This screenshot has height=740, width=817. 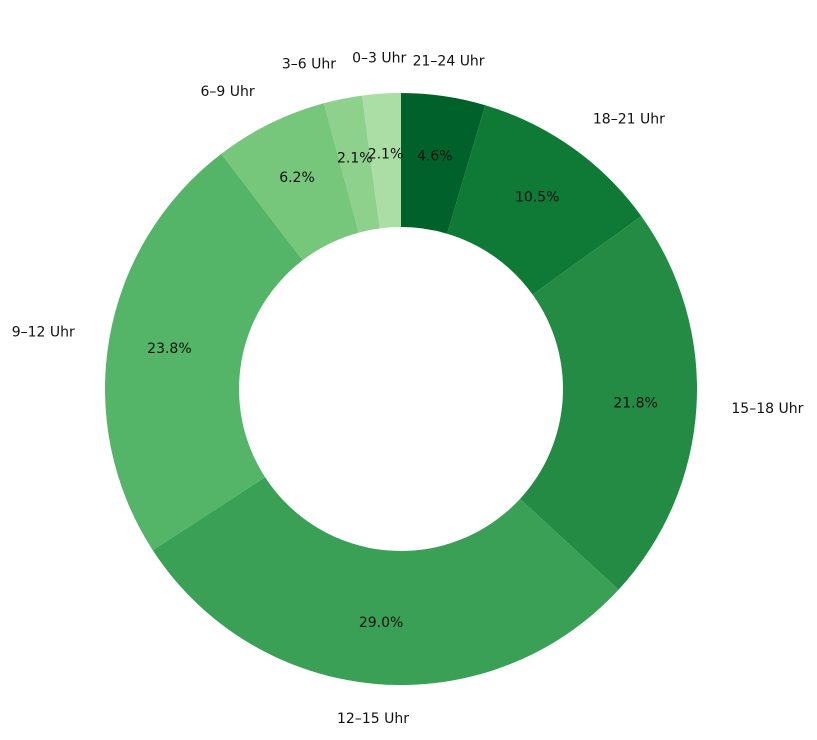 I want to click on percent-label-9-12-uhr: 23.8%, so click(x=169, y=349).